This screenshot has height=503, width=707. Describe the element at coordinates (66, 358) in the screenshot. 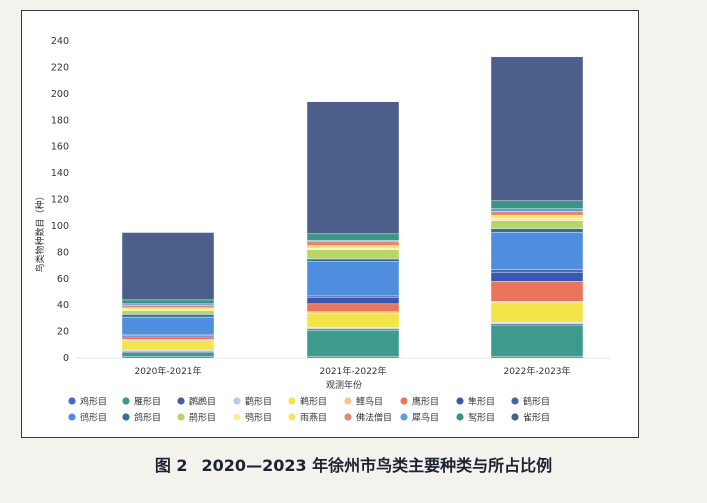

I see `y-tick-label: 0` at that location.